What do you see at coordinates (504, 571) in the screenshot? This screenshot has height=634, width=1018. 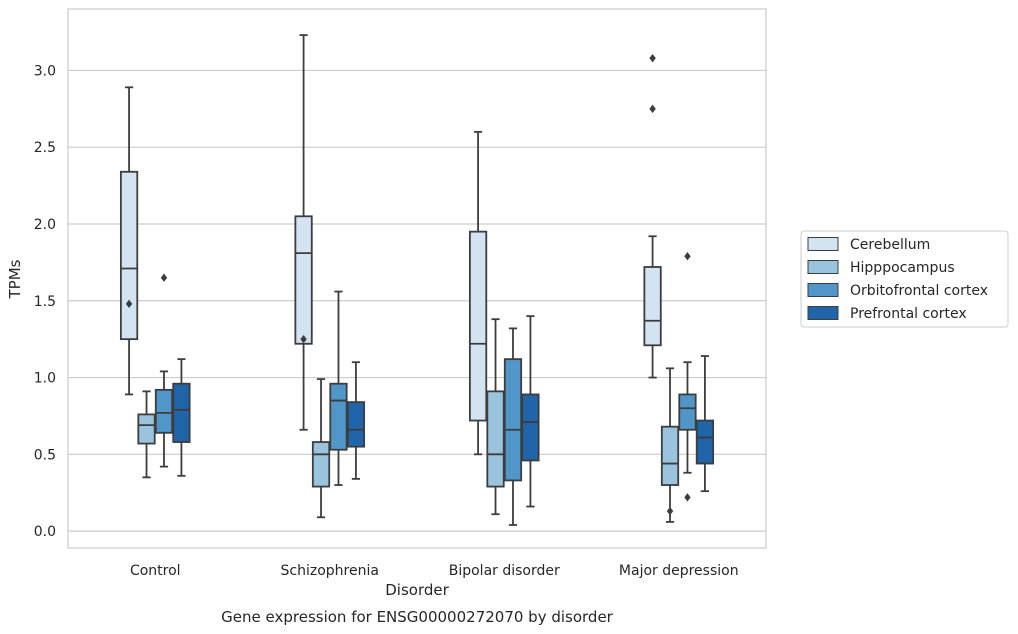 I see `x-tick-label: Bipolar disorder` at bounding box center [504, 571].